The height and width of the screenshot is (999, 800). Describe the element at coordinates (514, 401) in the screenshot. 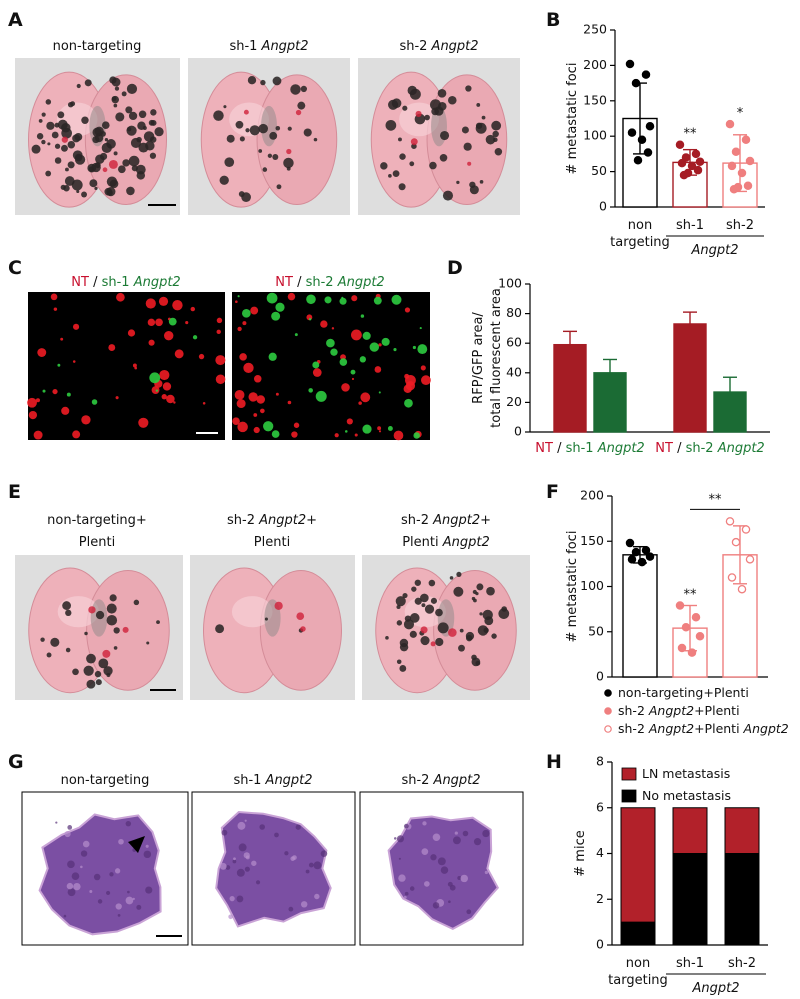

I see `y-tick-label: 20` at that location.